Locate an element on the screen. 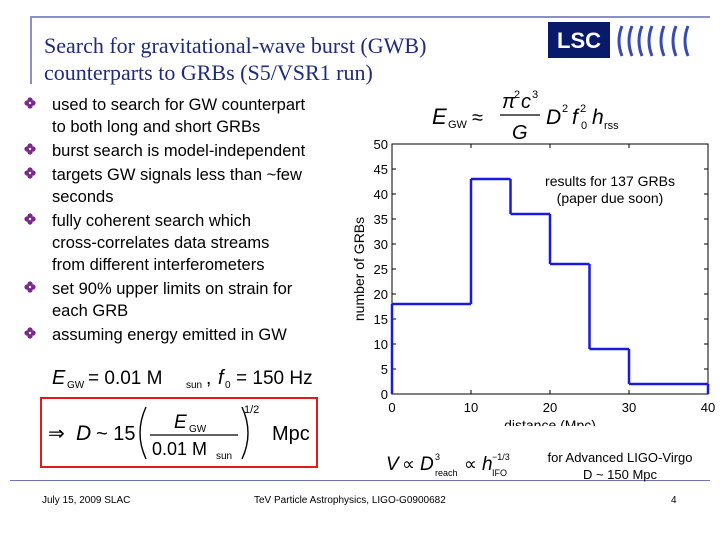 This screenshot has height=540, width=720. distance-exp: 1/2 is located at coordinates (251, 410).